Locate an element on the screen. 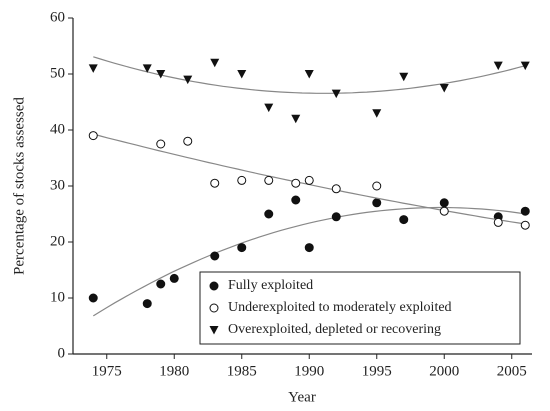 This screenshot has width=550, height=411. y-tick-label: 30 is located at coordinates (57, 185).